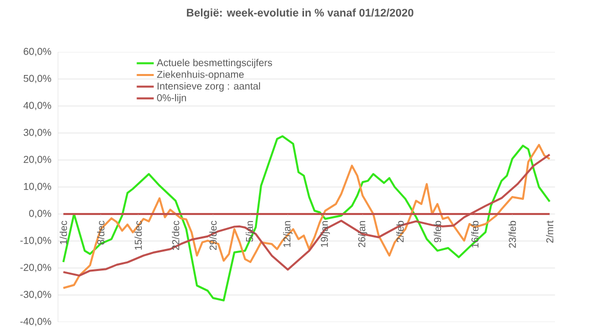 This screenshot has width=589, height=333. Describe the element at coordinates (474, 234) in the screenshot. I see `x-tick-label: 16/feb` at that location.